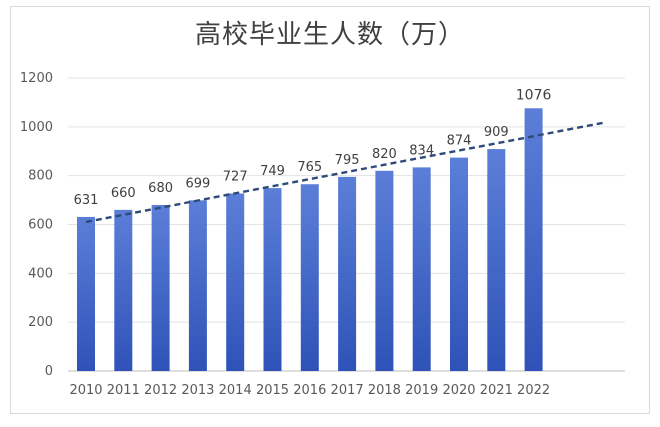 This screenshot has width=660, height=427. What do you see at coordinates (309, 167) in the screenshot?
I see `data-label: 765` at bounding box center [309, 167].